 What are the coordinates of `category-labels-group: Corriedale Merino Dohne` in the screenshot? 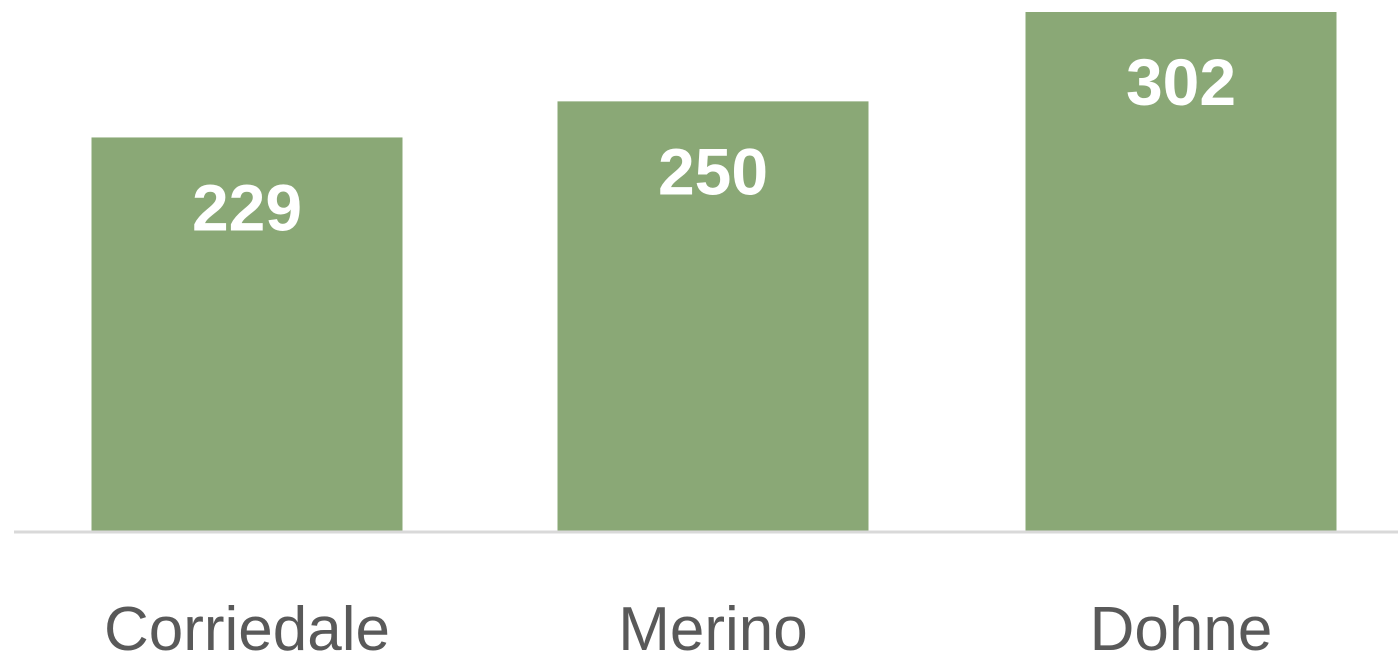 It's located at (688, 627).